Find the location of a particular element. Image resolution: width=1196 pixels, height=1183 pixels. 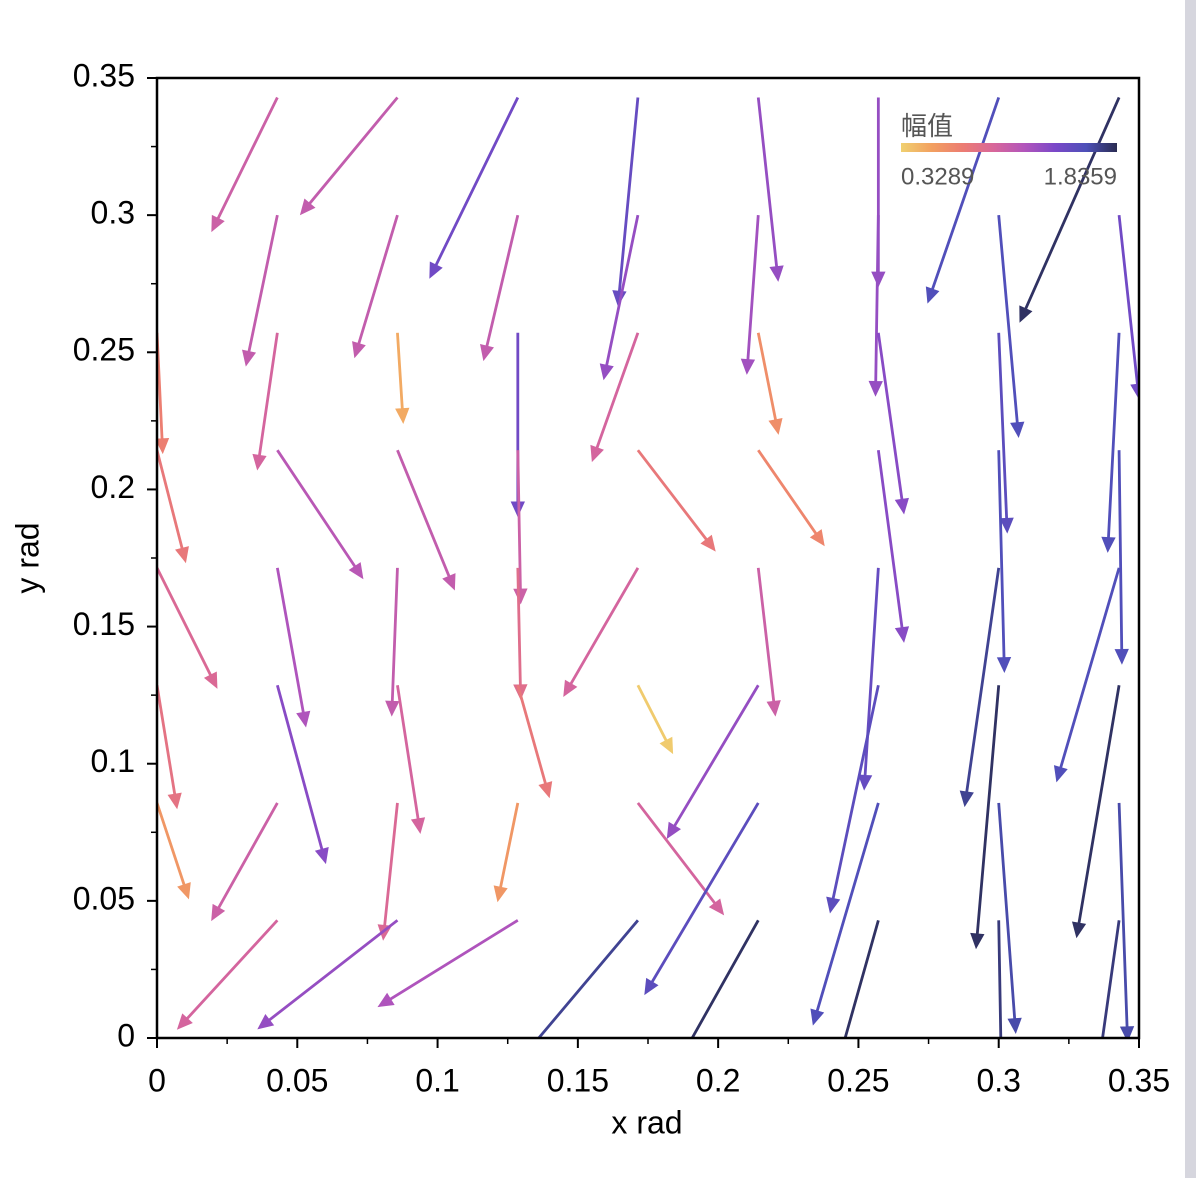

colorbar-tick-label: 1.8359 is located at coordinates (1080, 176).